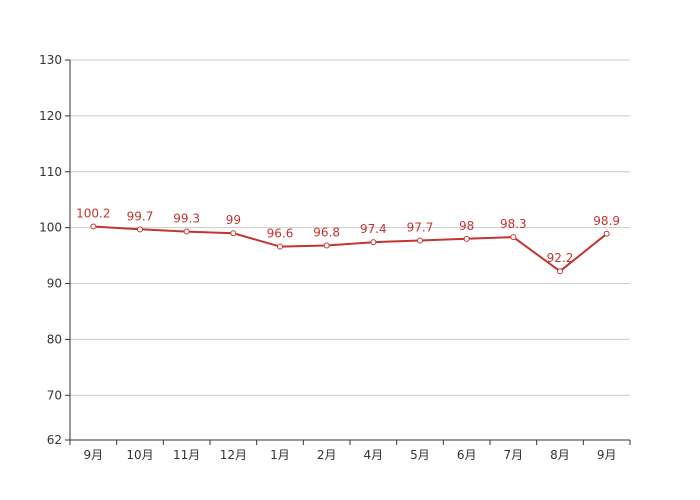  I want to click on data-label: 98.3, so click(513, 224).